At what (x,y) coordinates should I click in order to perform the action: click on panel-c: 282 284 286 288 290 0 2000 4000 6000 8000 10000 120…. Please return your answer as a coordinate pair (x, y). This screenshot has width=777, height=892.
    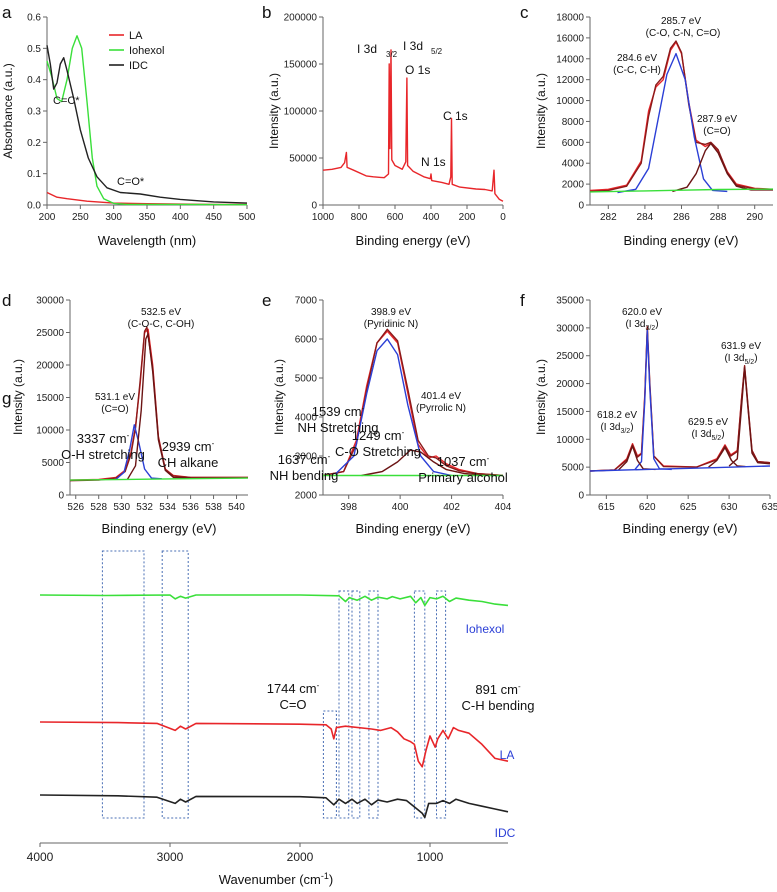
    Looking at the image, I should click on (654, 130).